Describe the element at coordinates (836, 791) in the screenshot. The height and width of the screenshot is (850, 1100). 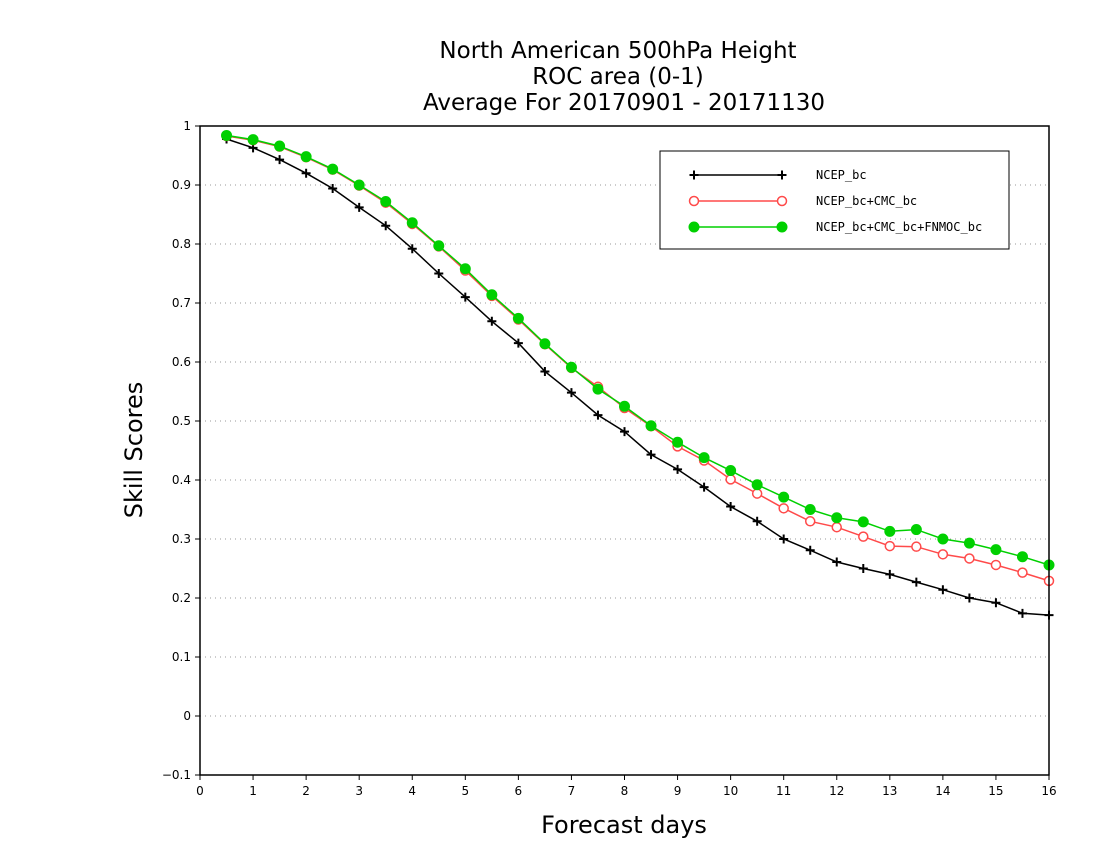
I see `x-tick-label: 12` at that location.